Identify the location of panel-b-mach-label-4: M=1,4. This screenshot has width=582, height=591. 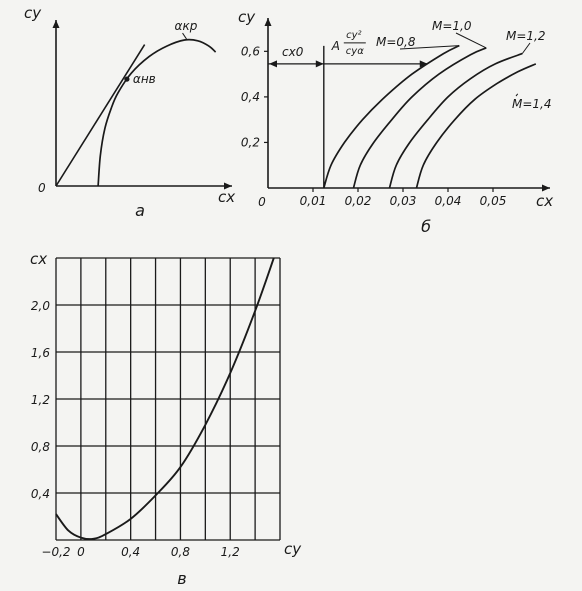
(532, 104).